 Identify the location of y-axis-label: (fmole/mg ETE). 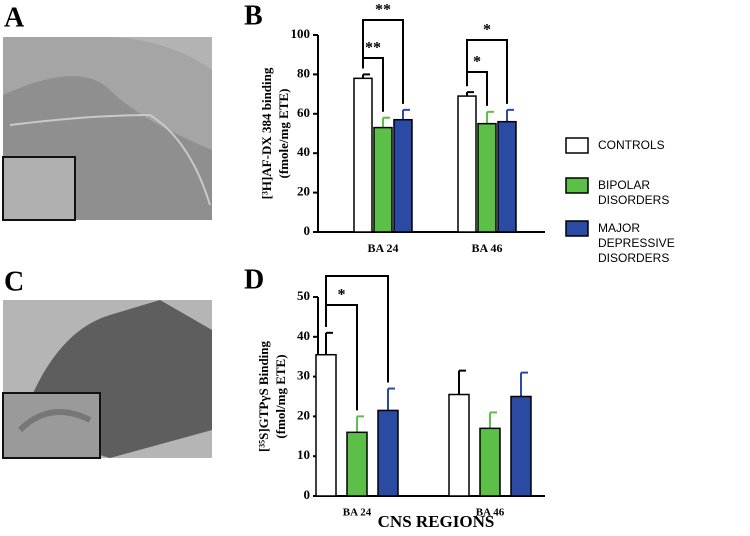
(283, 134).